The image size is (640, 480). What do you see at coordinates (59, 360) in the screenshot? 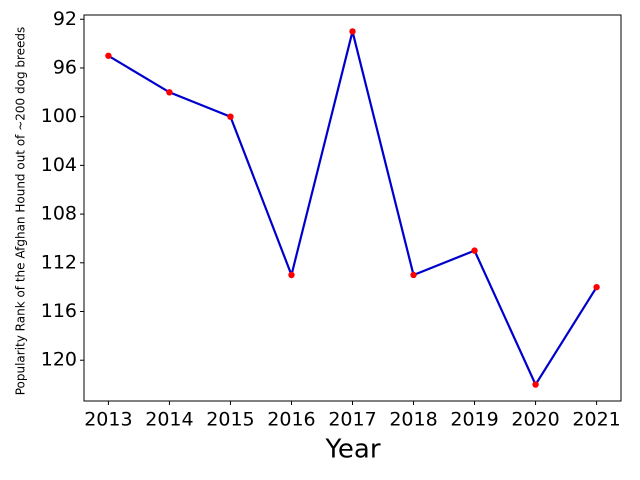
I see `y-tick-label: 120` at bounding box center [59, 360].